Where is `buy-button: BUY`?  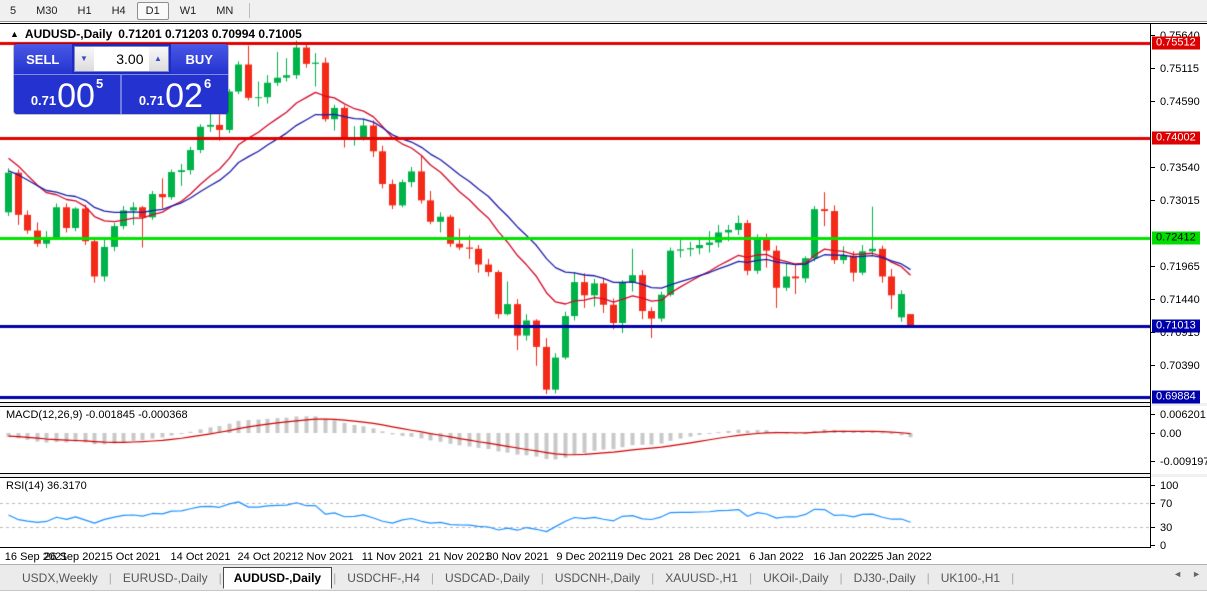
buy-button: BUY is located at coordinates (199, 59).